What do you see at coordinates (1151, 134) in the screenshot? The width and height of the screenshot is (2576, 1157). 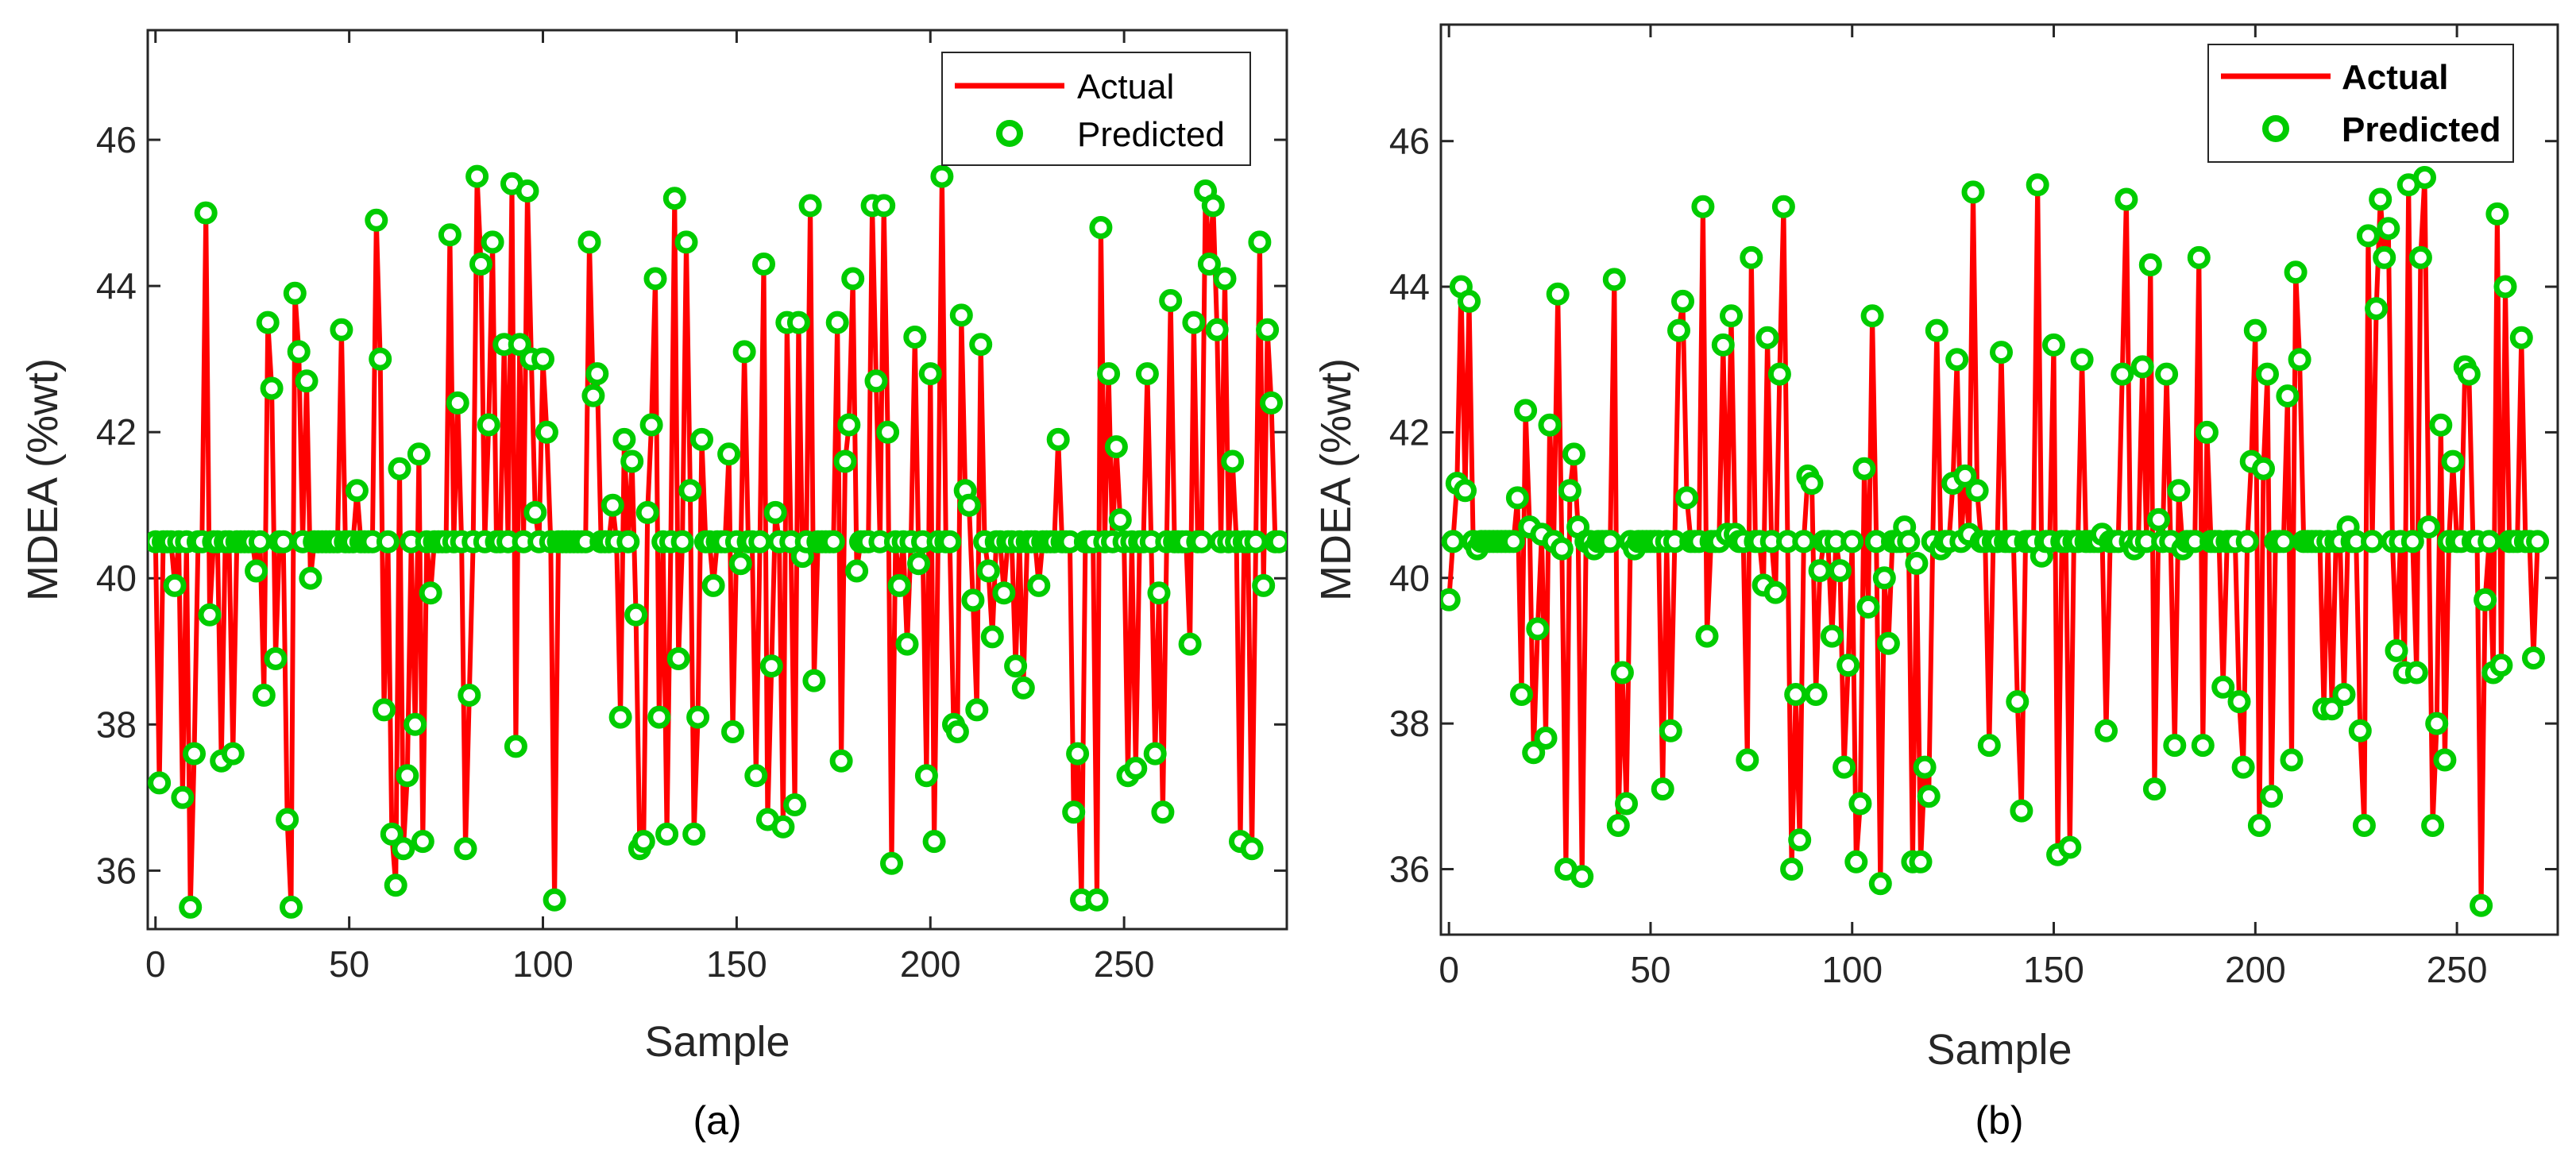 I see `legend-predicted-label-a: Predicted` at bounding box center [1151, 134].